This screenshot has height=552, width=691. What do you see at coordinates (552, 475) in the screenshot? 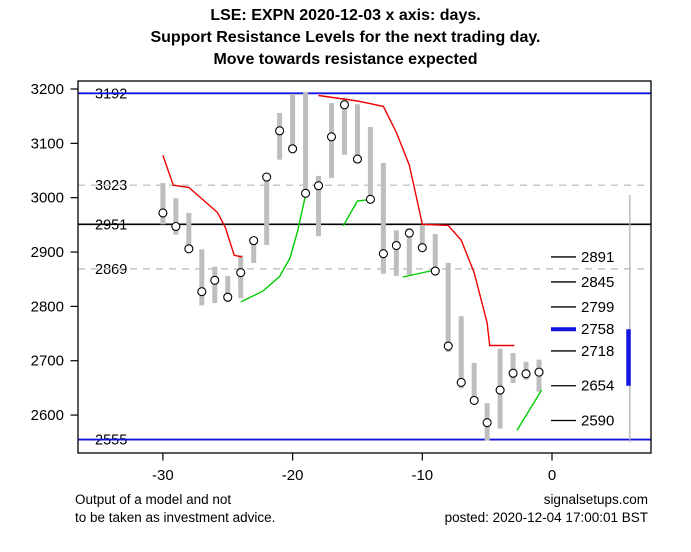
I see `x-axis-tick-label: 0` at bounding box center [552, 475].